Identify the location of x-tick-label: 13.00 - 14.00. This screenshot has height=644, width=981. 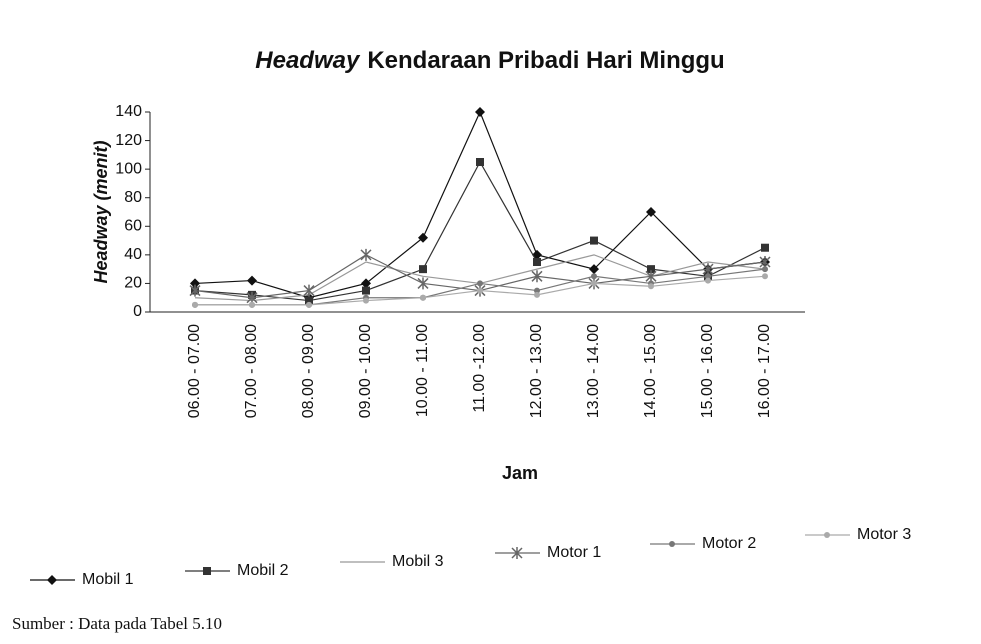
(593, 371).